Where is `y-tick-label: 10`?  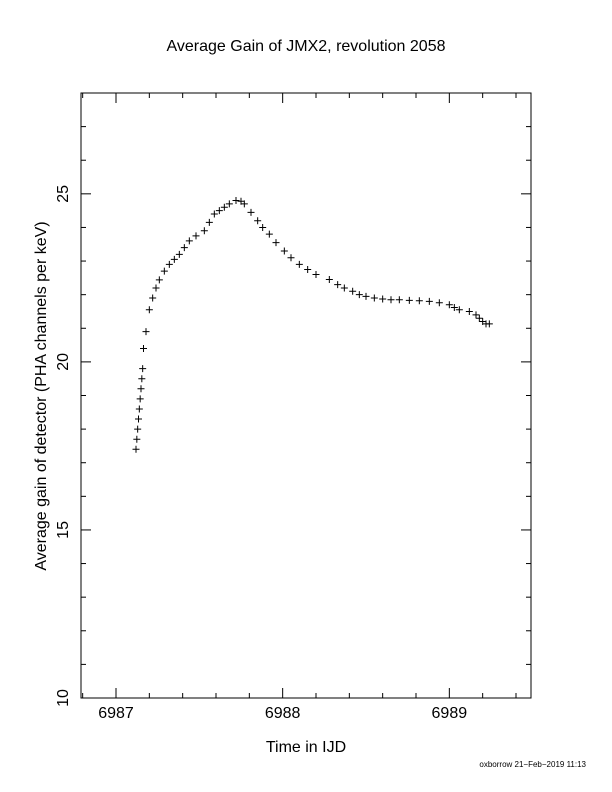
y-tick-label: 10 is located at coordinates (63, 698).